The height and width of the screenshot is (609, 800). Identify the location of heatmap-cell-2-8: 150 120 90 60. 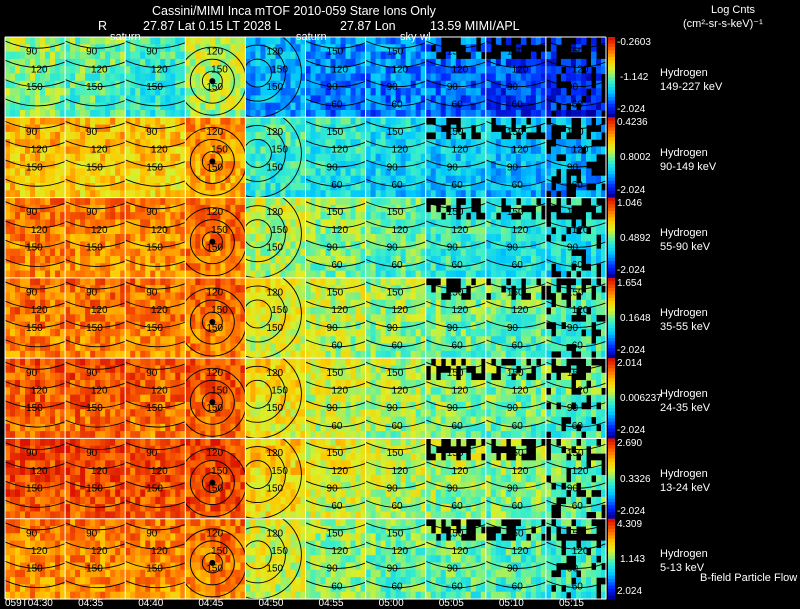
(516, 238).